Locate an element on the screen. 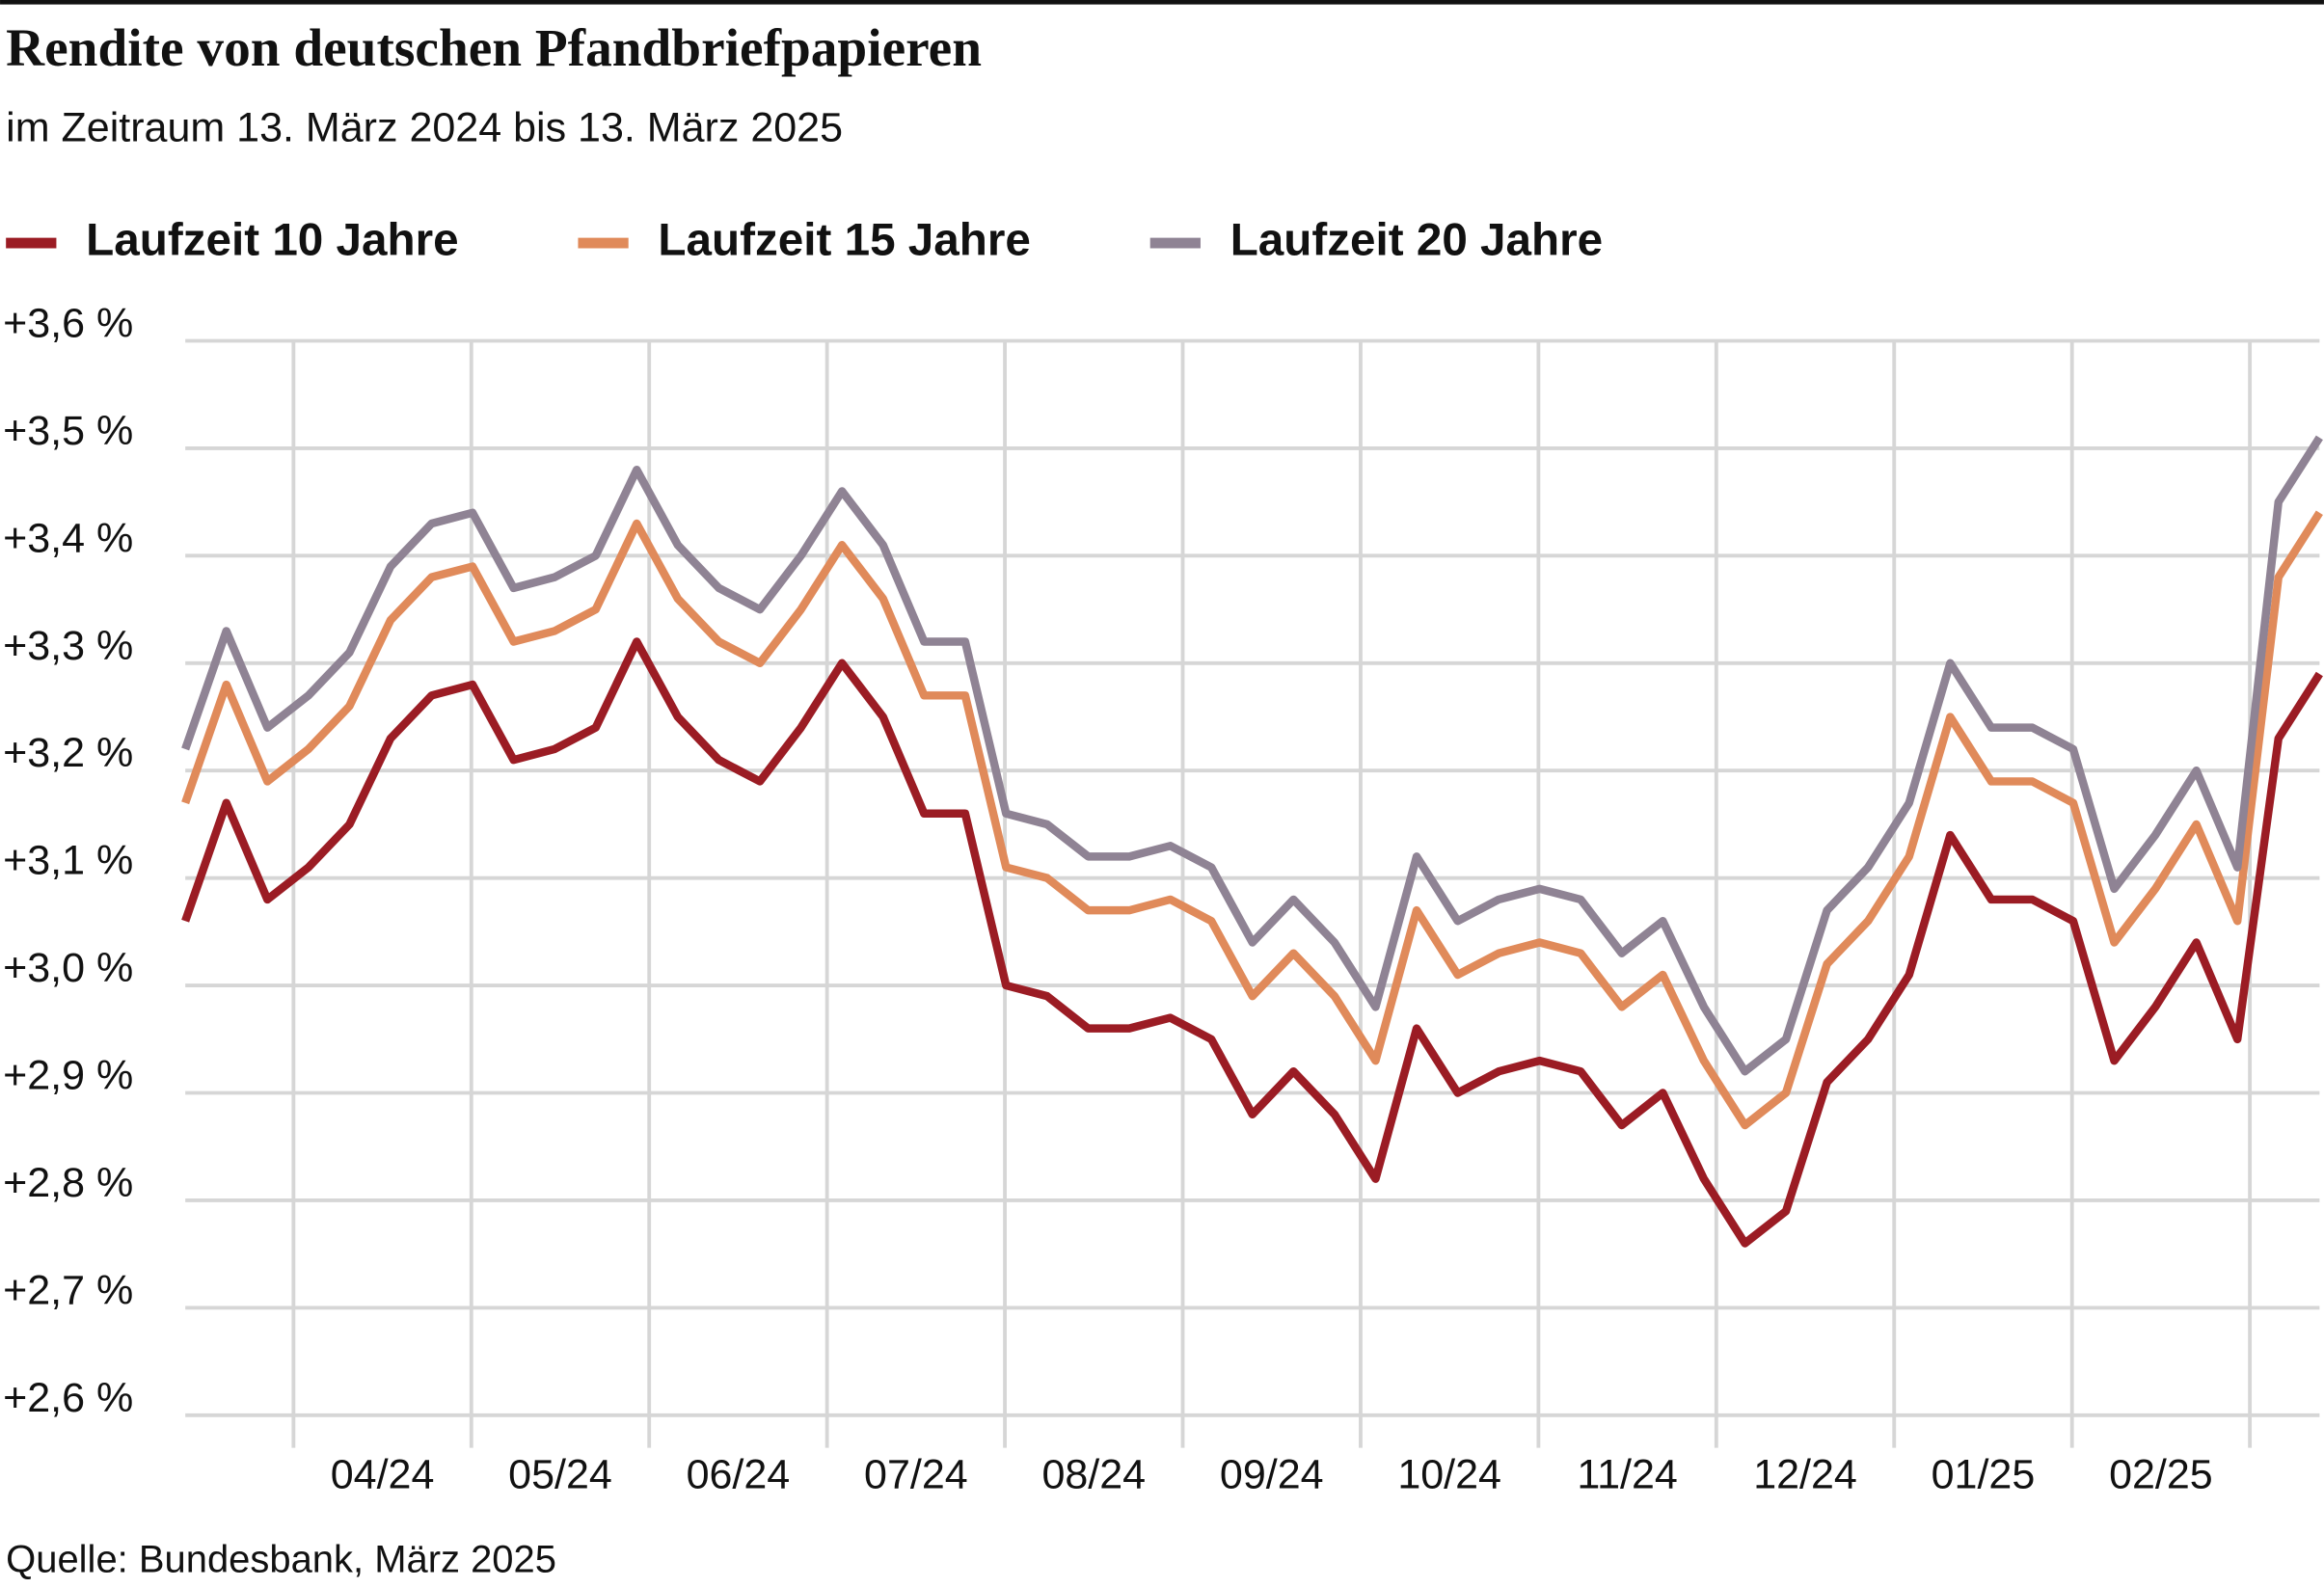 The width and height of the screenshot is (2324, 1588). legend-label: Laufzeit 10 Jahre is located at coordinates (272, 241).